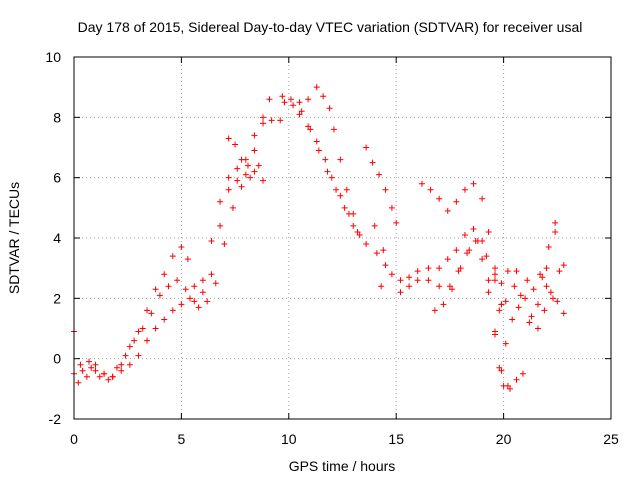  I want to click on series-track-c, so click(168, 274).